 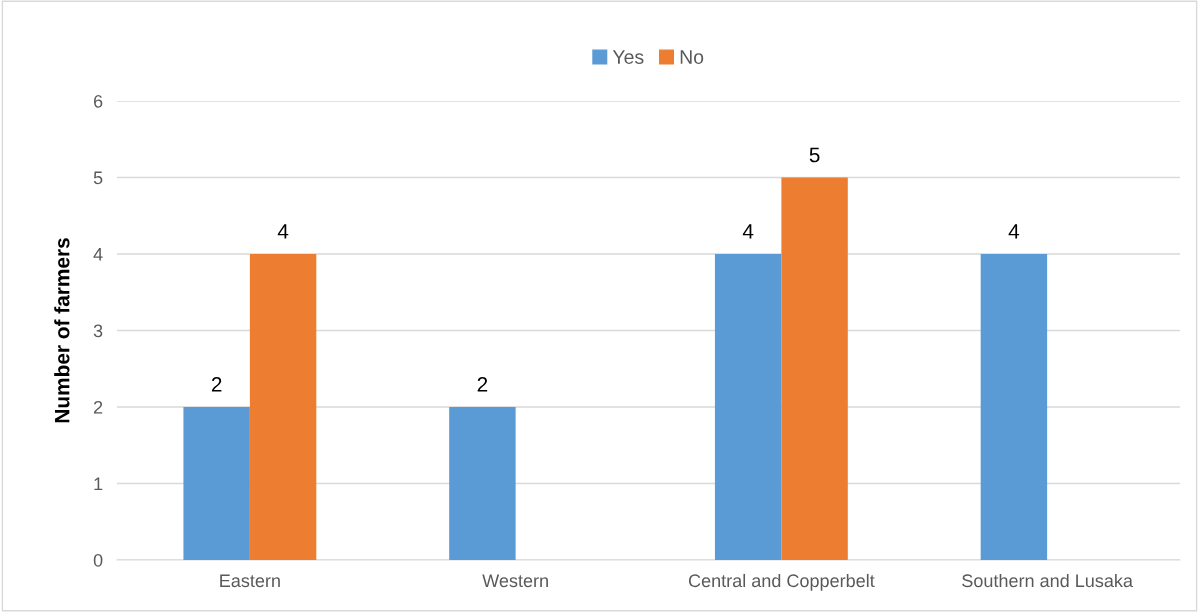 I want to click on y-tick-label: 5, so click(x=98, y=178).